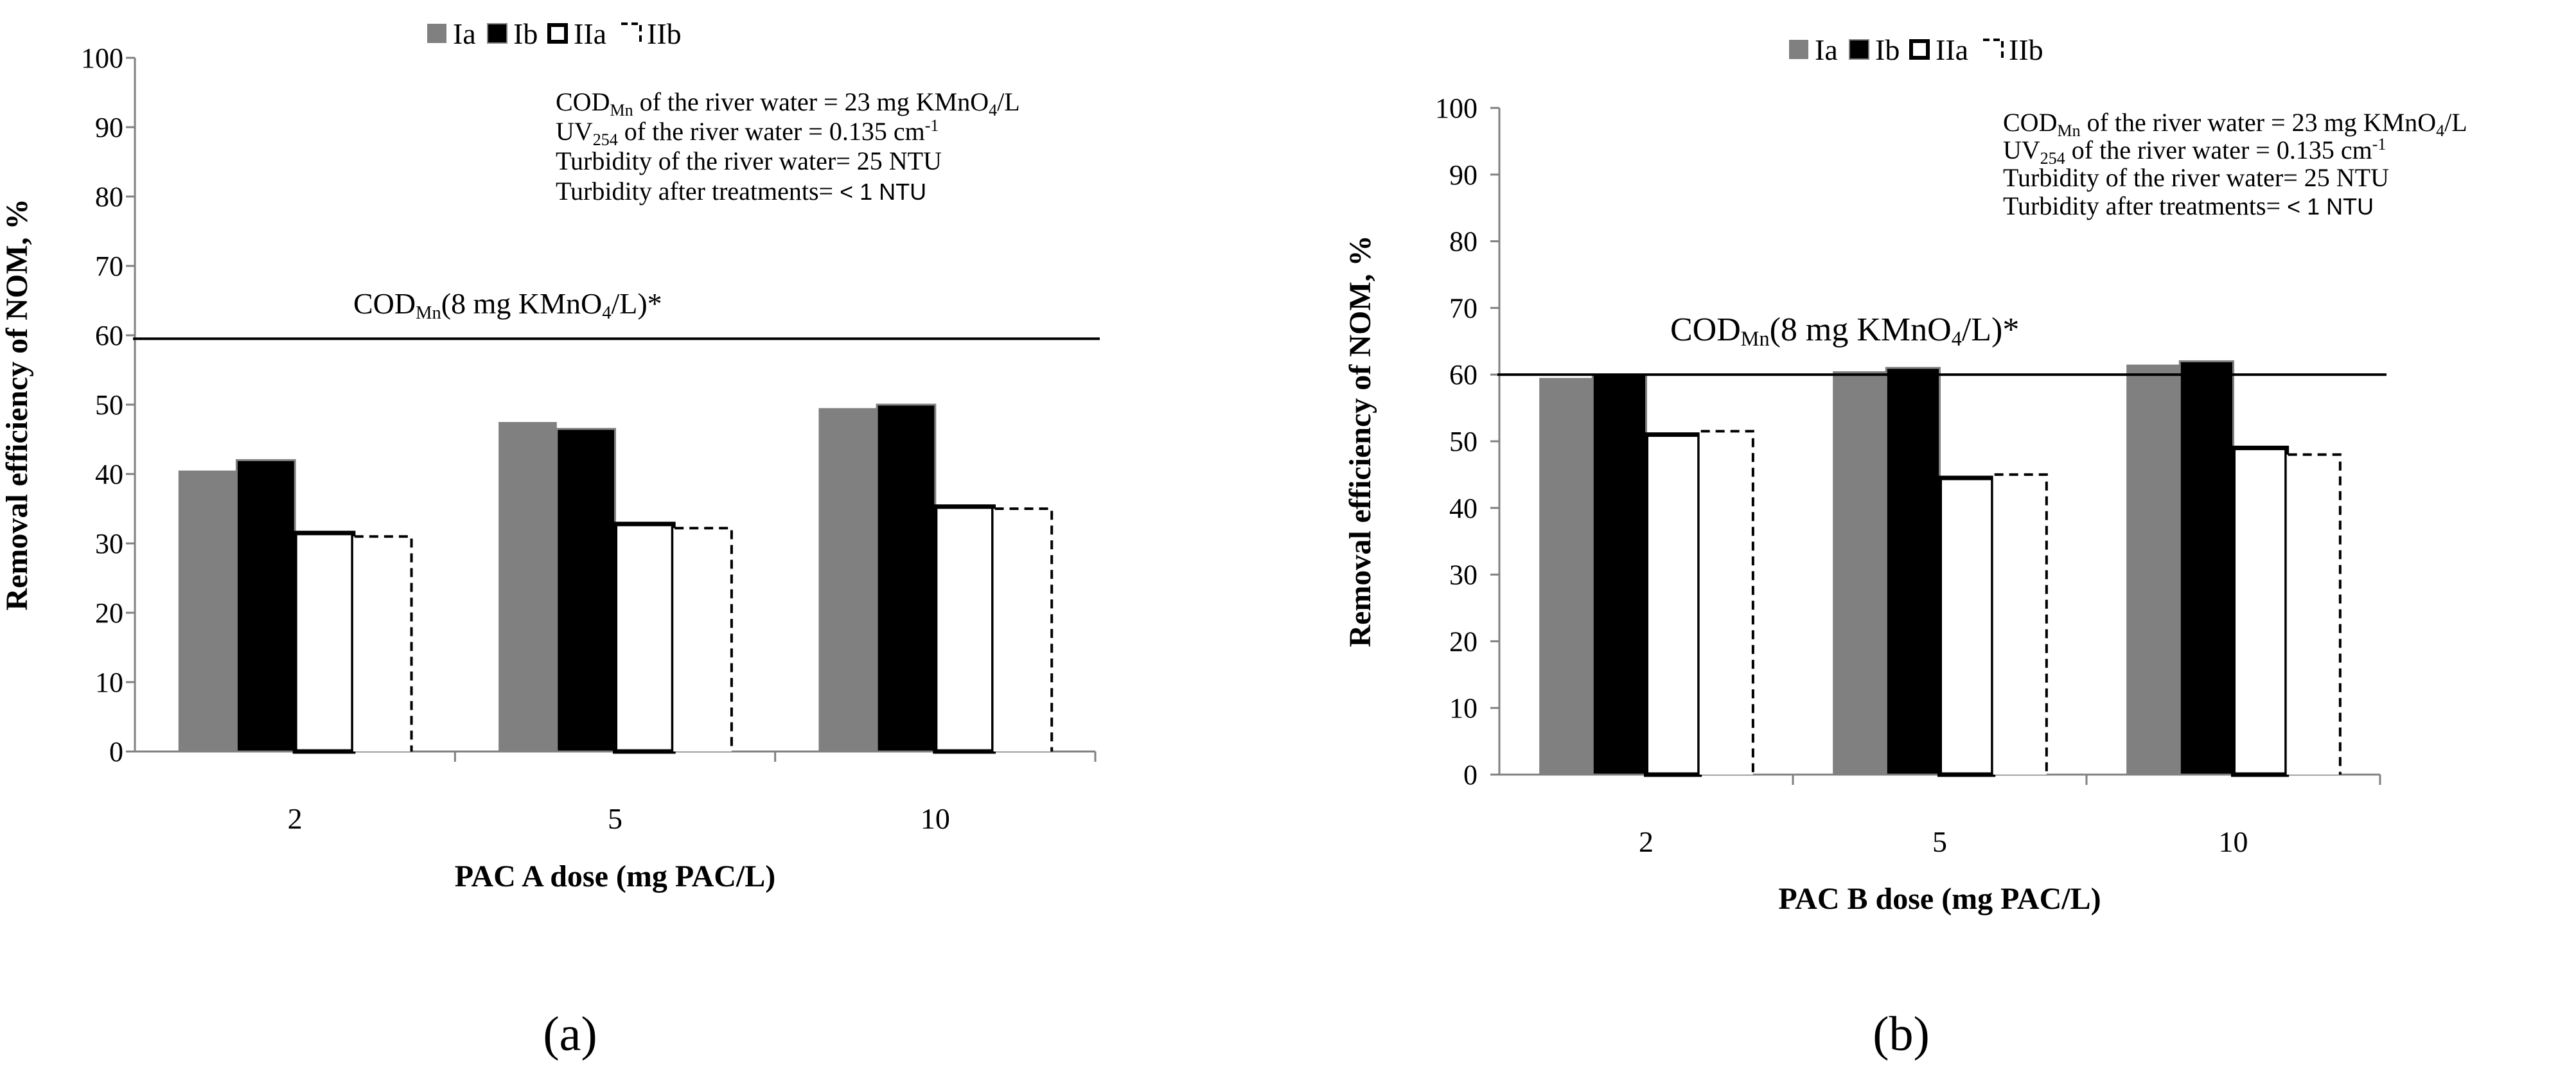 Image resolution: width=2576 pixels, height=1072 pixels. What do you see at coordinates (1916, 49) in the screenshot?
I see `legend: Ia Ib IIa IIb` at bounding box center [1916, 49].